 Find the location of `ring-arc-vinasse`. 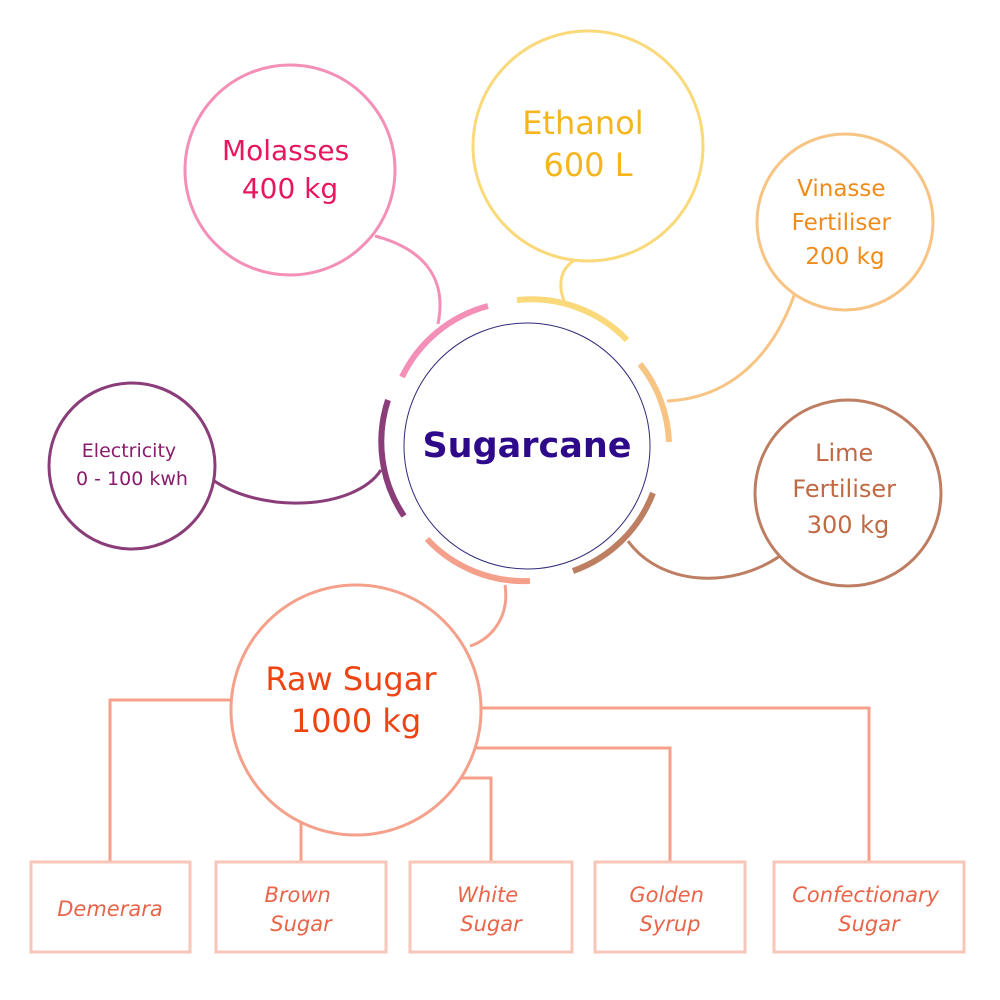

ring-arc-vinasse is located at coordinates (654, 402).